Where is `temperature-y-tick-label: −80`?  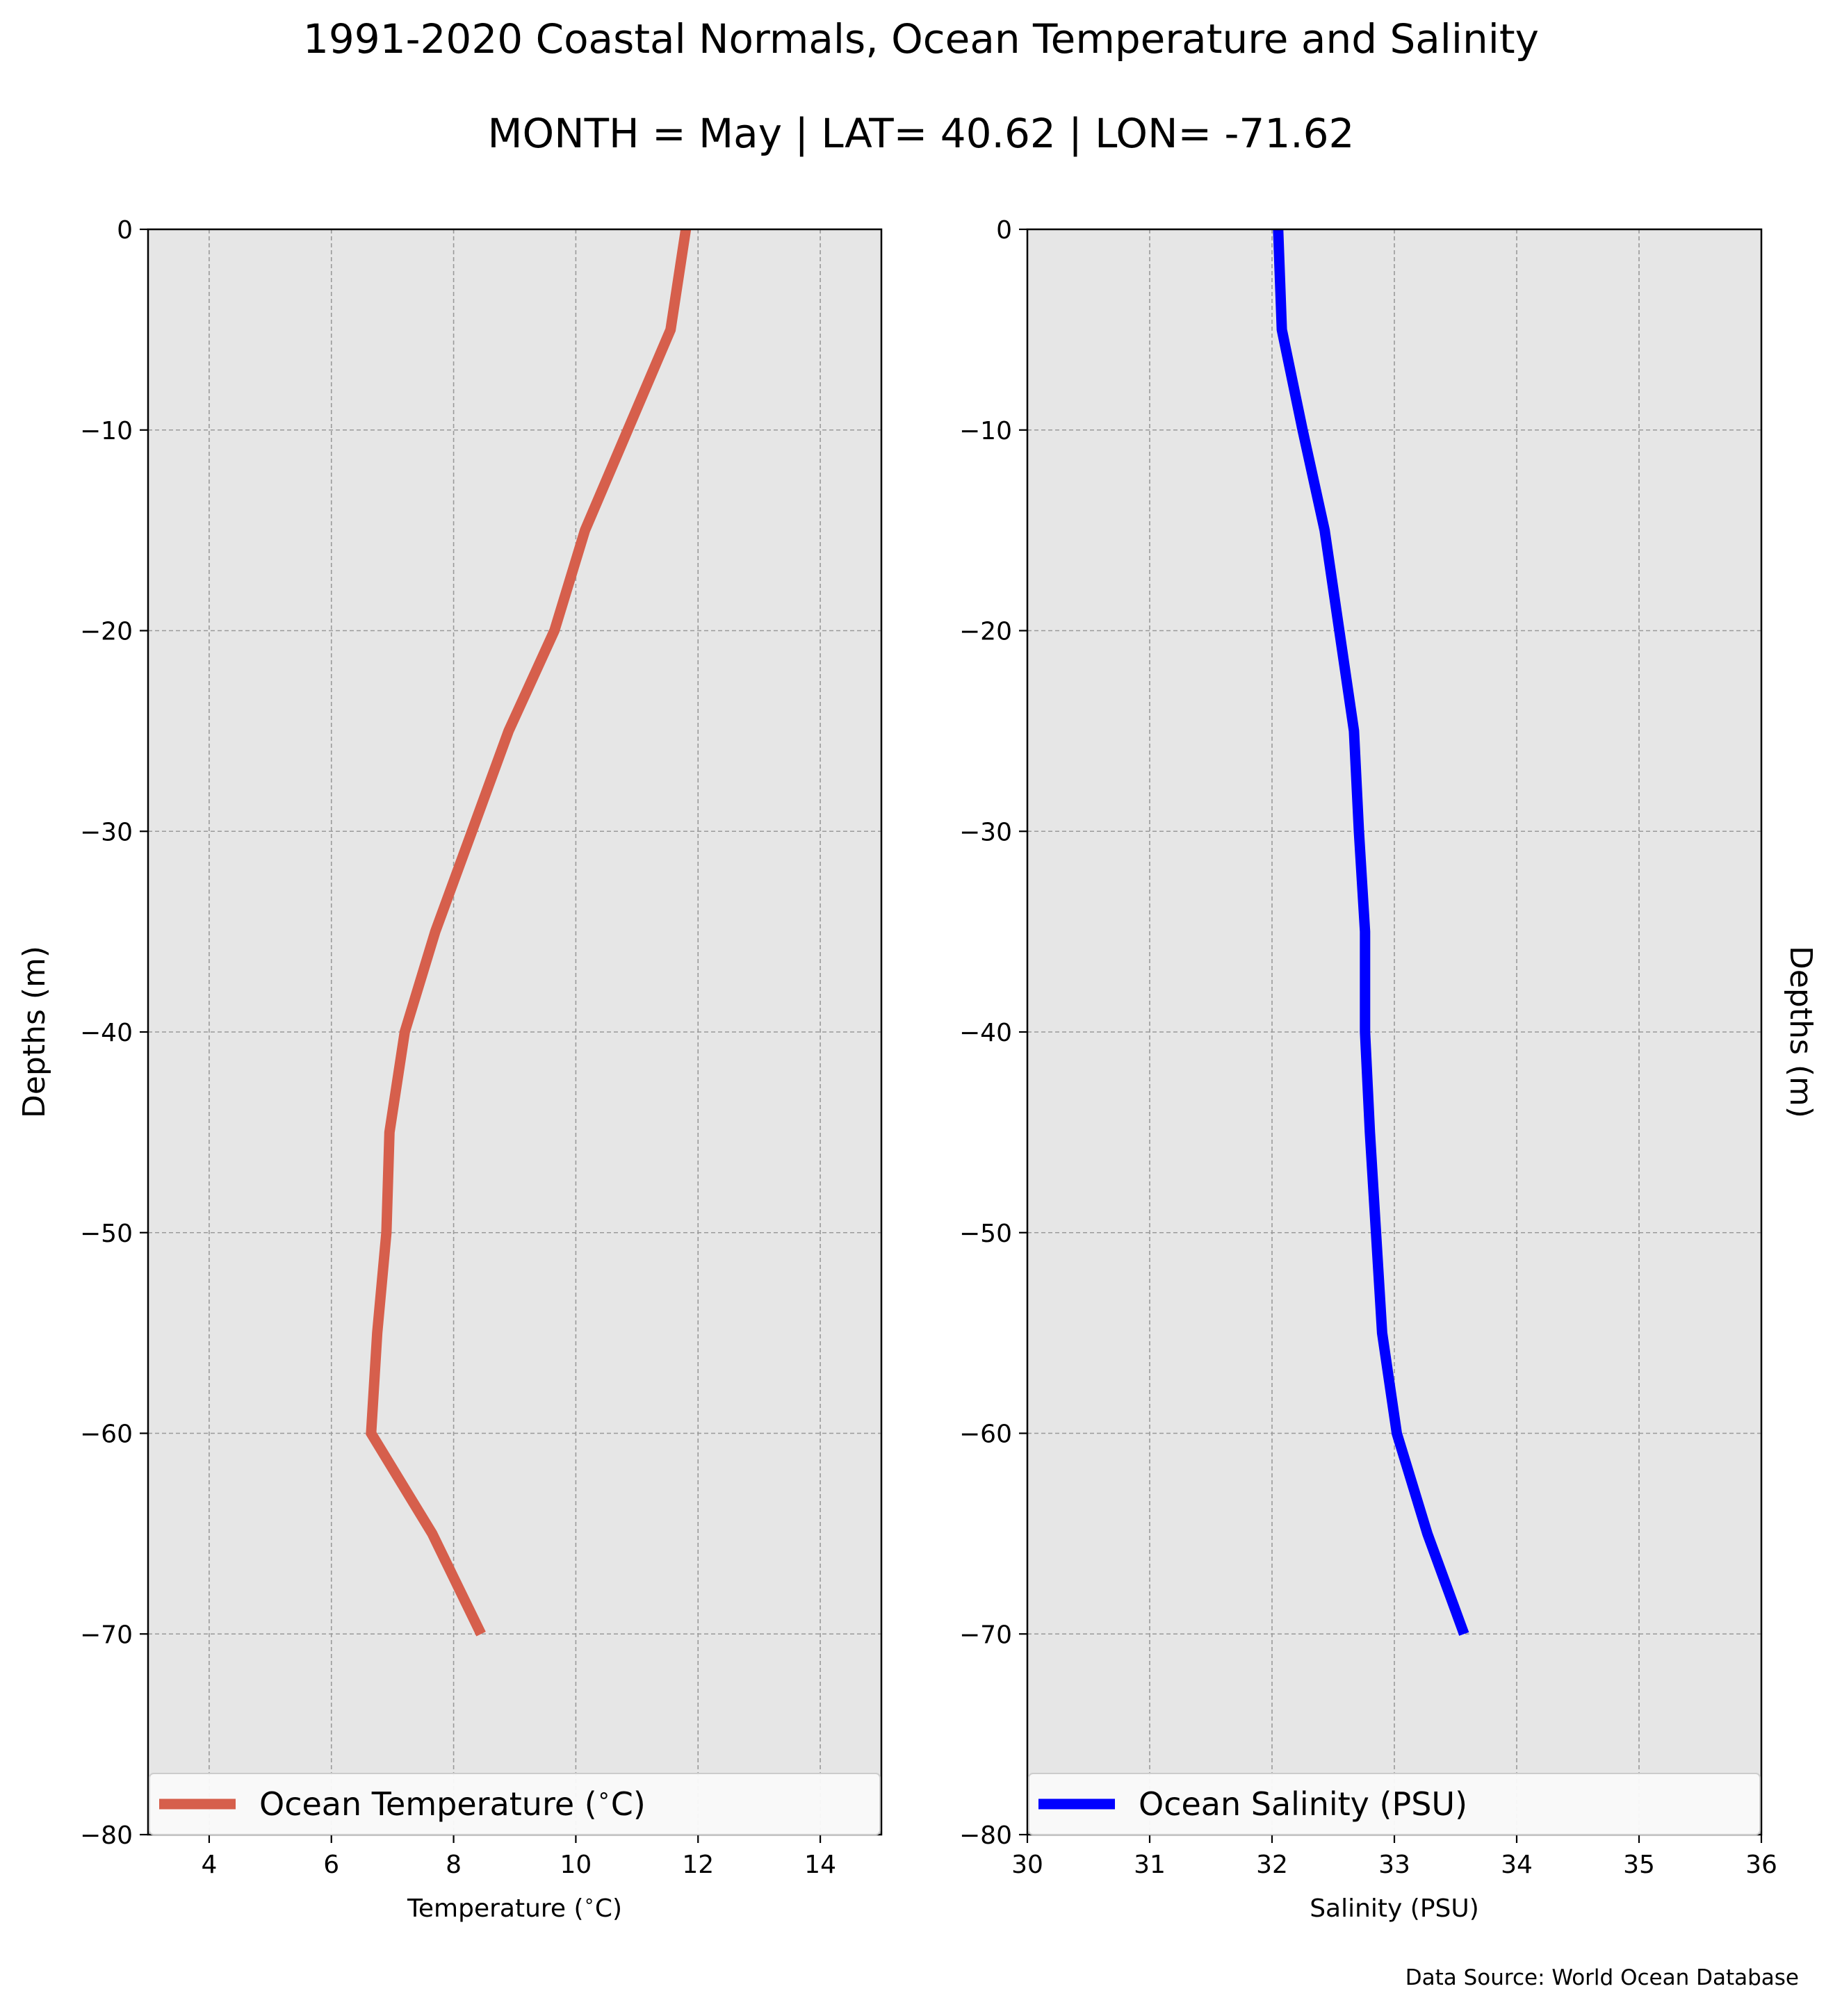 temperature-y-tick-label: −80 is located at coordinates (107, 1836).